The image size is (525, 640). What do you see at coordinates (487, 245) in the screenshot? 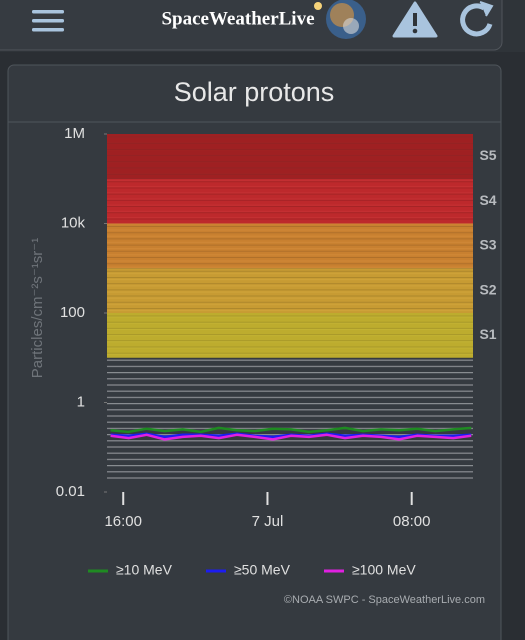
I see `threshold-label: S3` at bounding box center [487, 245].